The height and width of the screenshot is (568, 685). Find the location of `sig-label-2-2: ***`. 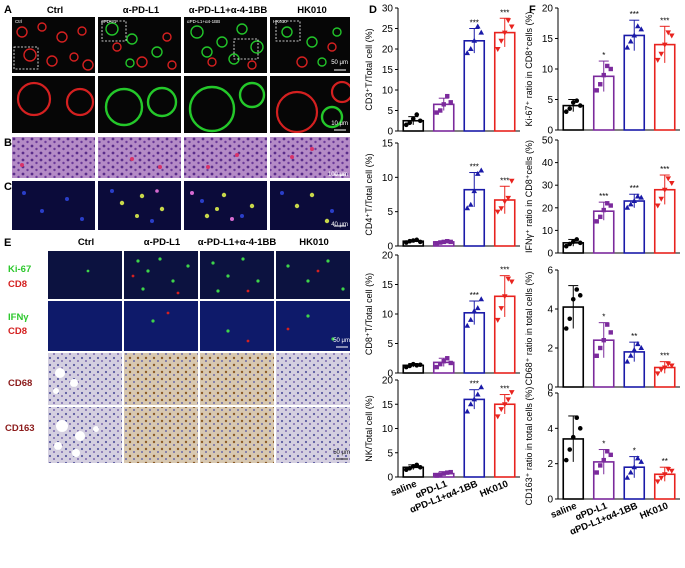

sig-label-2-2: *** is located at coordinates (474, 295).